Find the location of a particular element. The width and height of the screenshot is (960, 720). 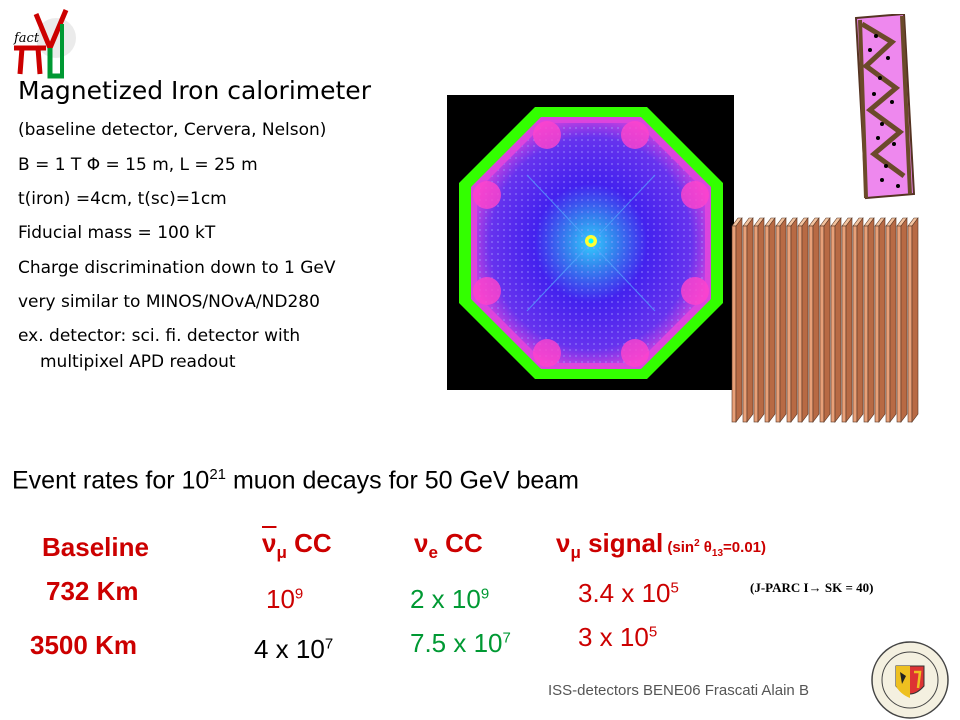

university-seal is located at coordinates (910, 680).